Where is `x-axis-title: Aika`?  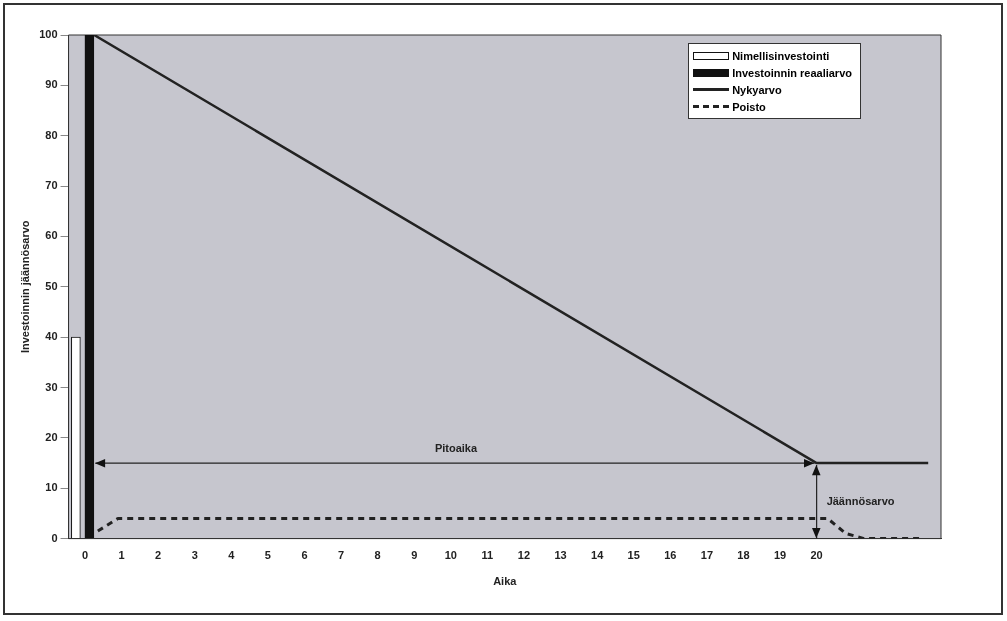
x-axis-title: Aika is located at coordinates (505, 581).